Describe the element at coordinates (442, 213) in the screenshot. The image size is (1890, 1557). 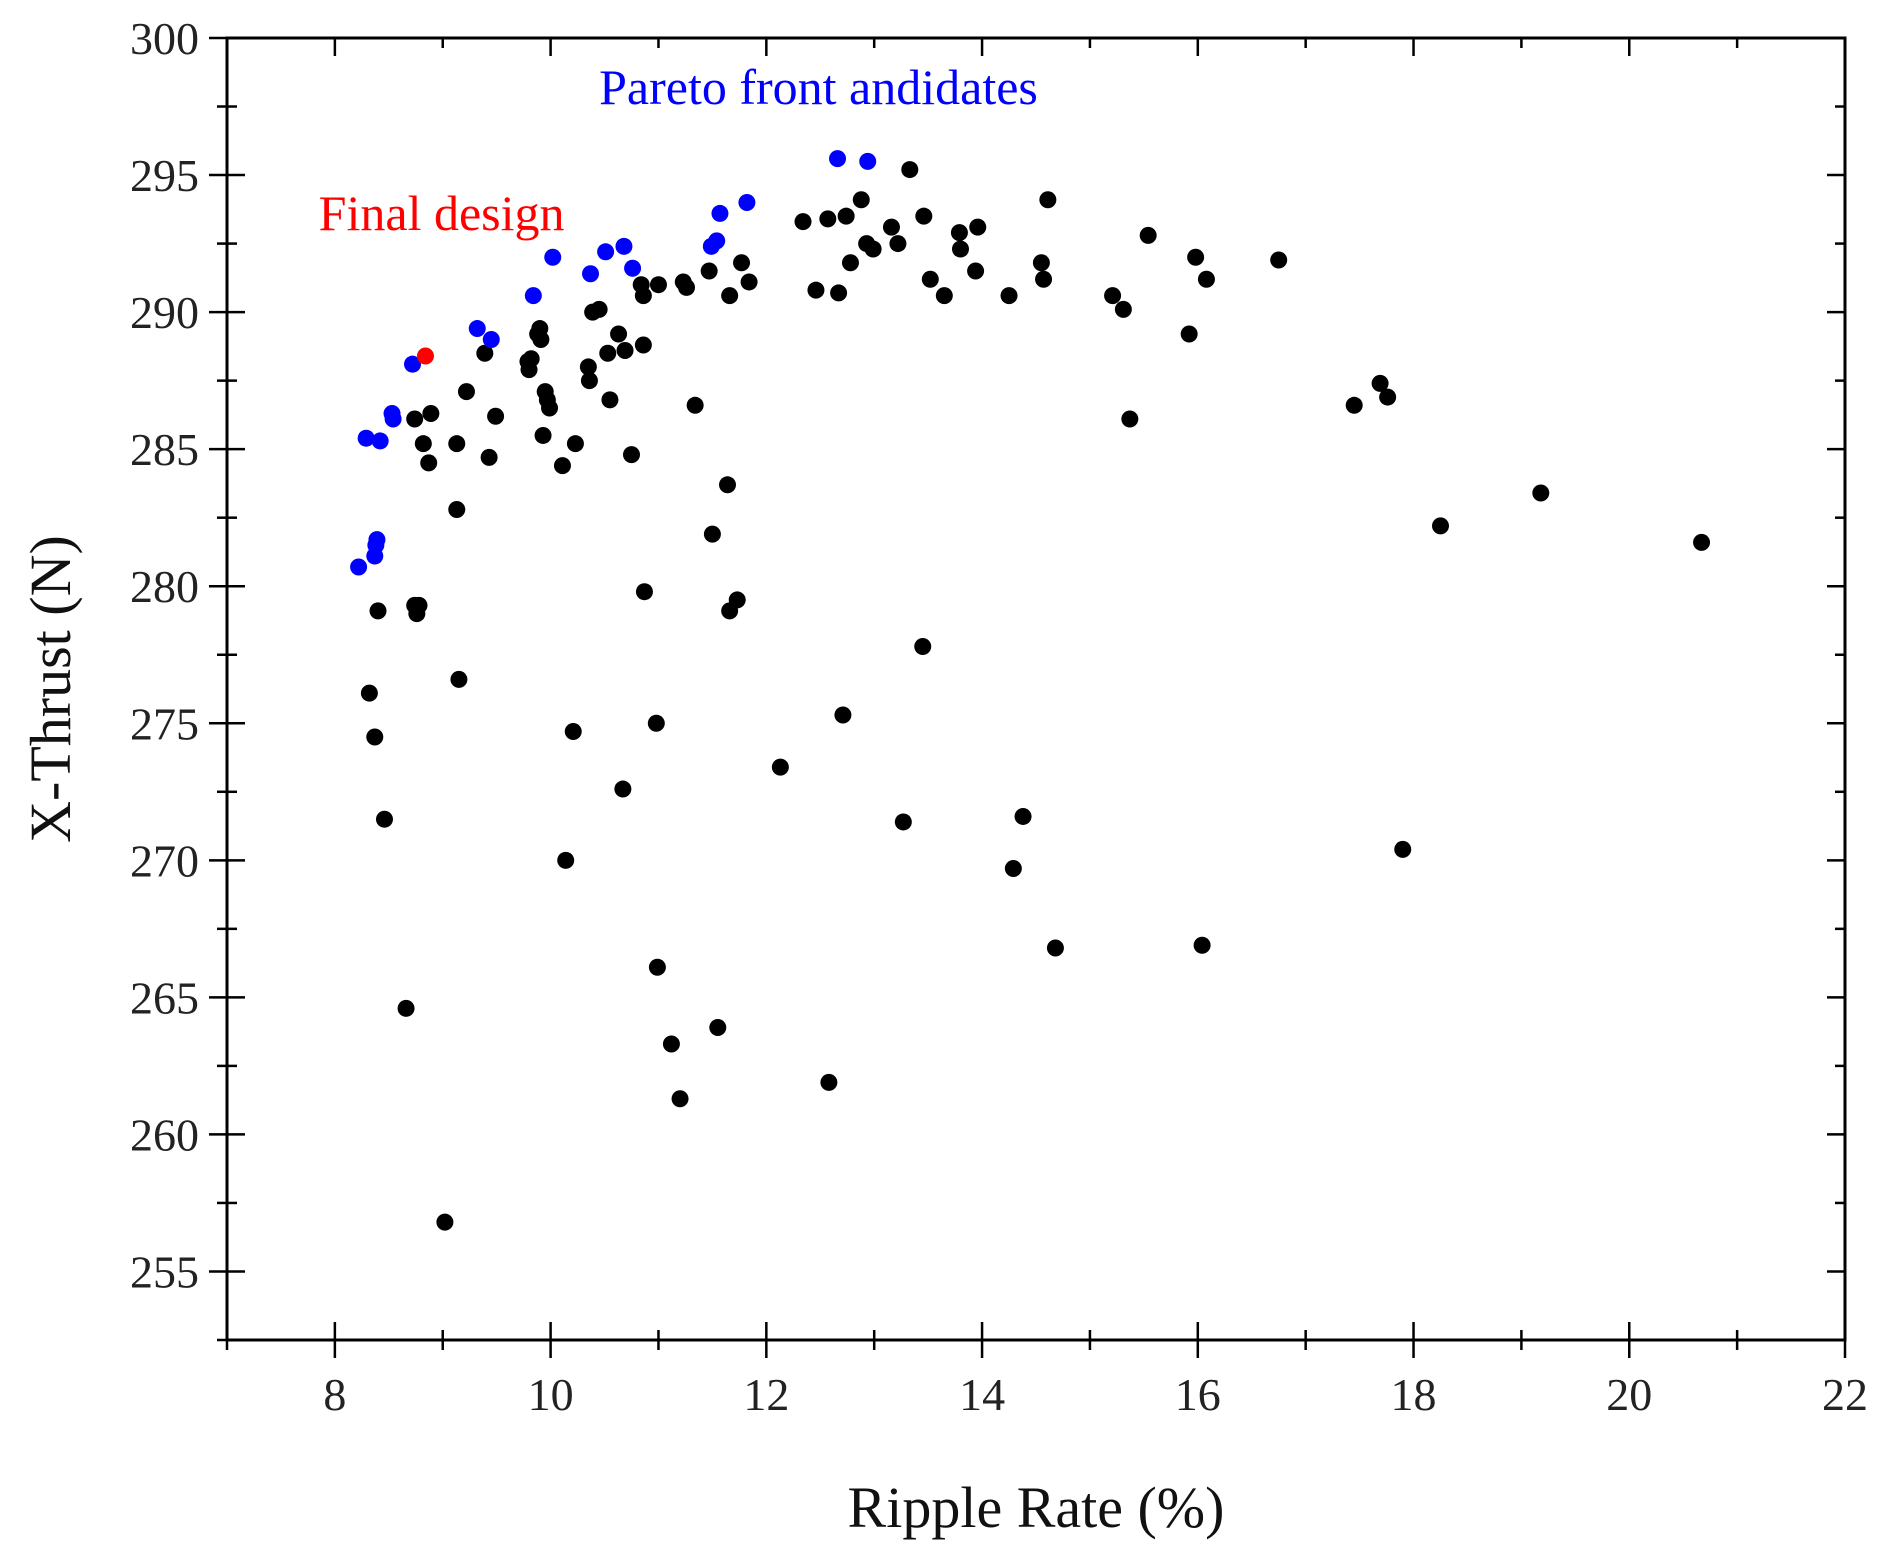
I see `final-design-annotation: Final design` at that location.